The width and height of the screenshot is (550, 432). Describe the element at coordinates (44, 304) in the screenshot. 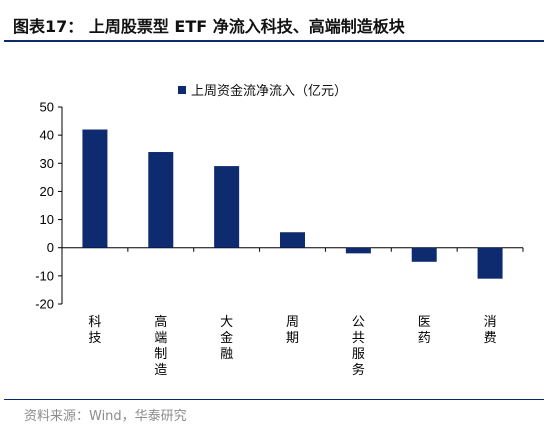

I see `y-tick-label: -20` at that location.